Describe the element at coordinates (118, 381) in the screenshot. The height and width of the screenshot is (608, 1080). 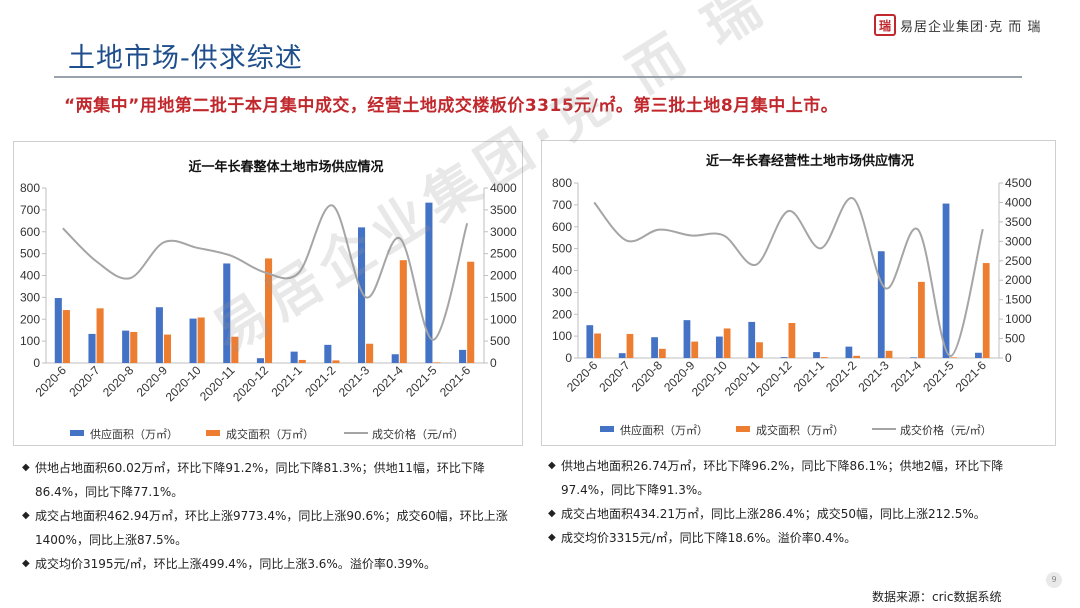
I see `x-axis-tick-label: 2020-8` at that location.